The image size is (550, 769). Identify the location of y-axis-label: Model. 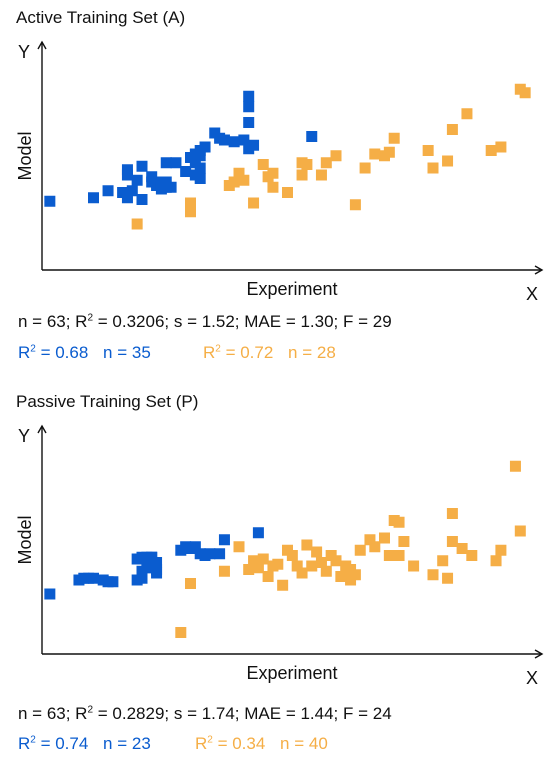
(25, 155).